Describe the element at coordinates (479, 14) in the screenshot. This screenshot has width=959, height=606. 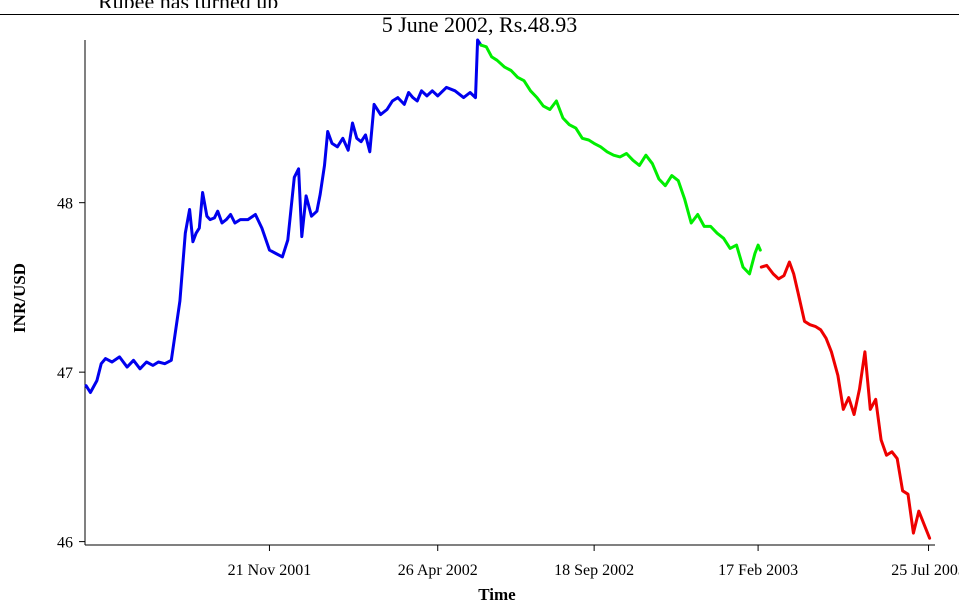
I see `top-rule` at that location.